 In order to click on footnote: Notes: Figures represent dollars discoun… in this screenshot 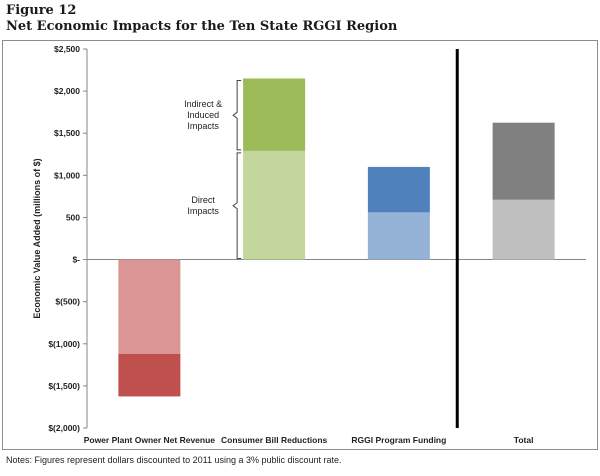, I will do `click(174, 460)`.